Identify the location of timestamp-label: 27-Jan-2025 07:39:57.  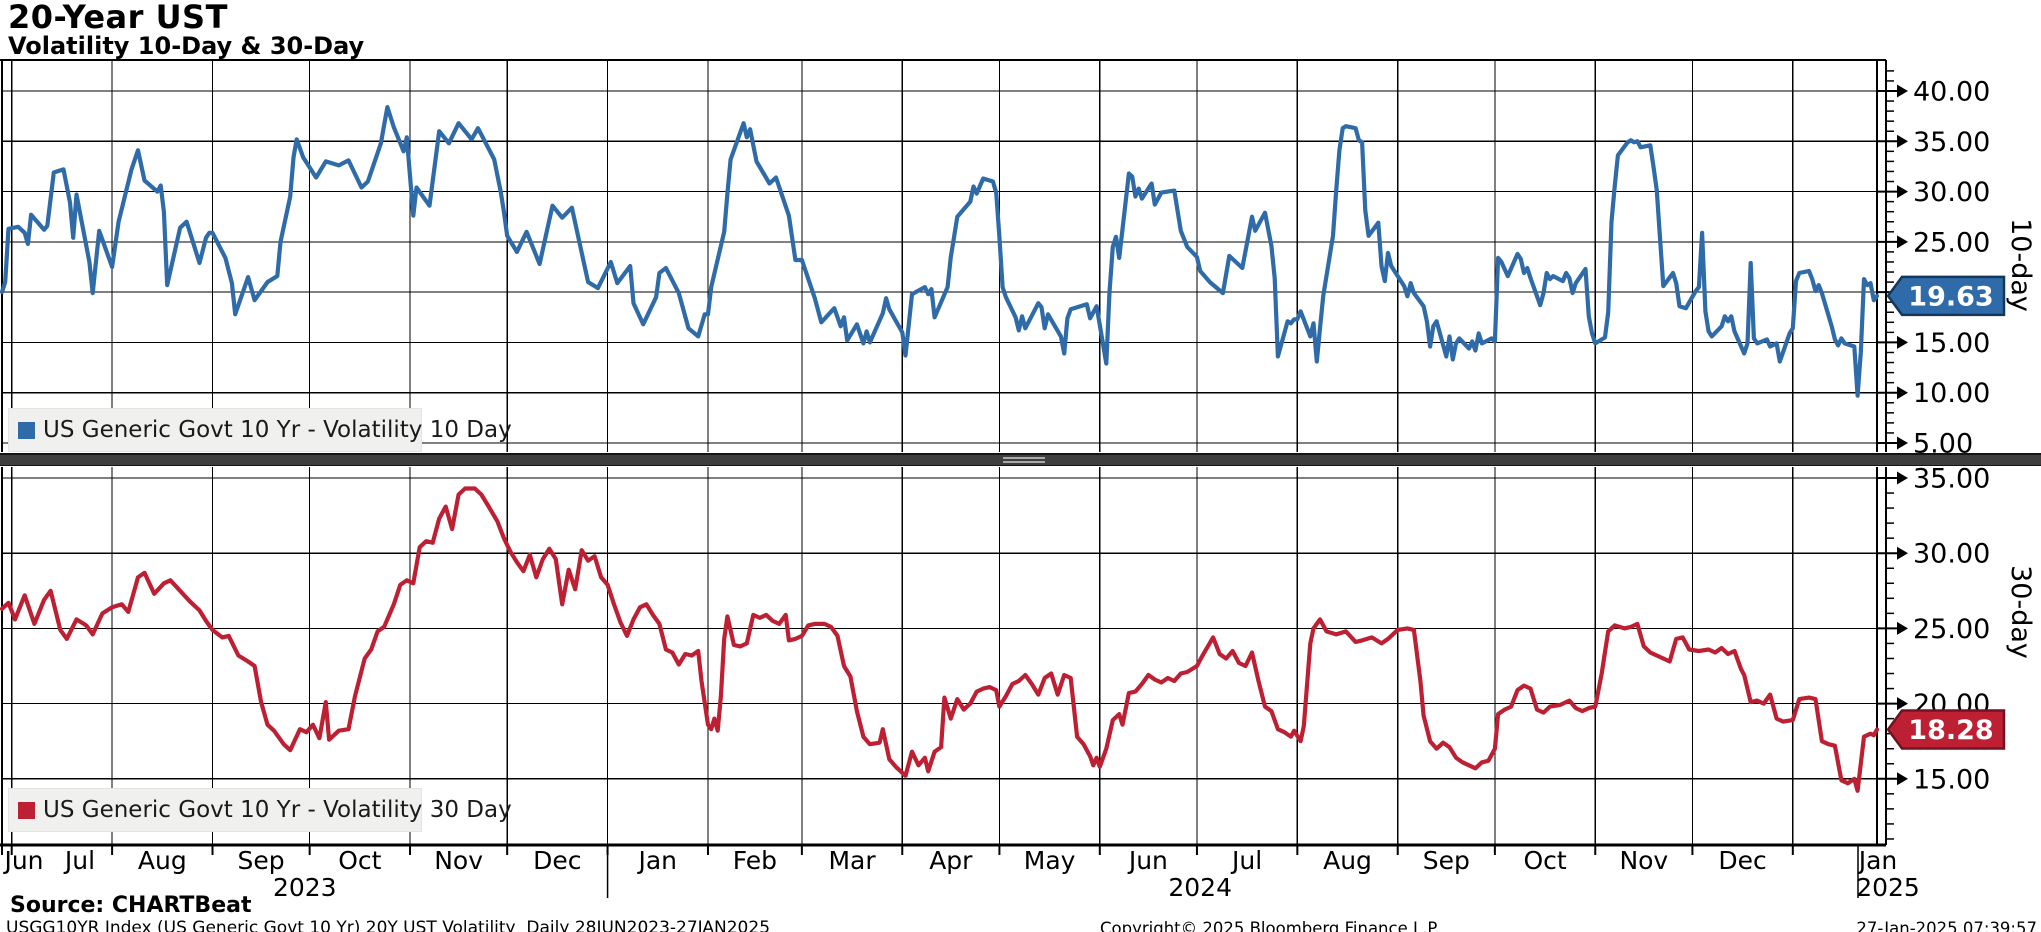
(1946, 925).